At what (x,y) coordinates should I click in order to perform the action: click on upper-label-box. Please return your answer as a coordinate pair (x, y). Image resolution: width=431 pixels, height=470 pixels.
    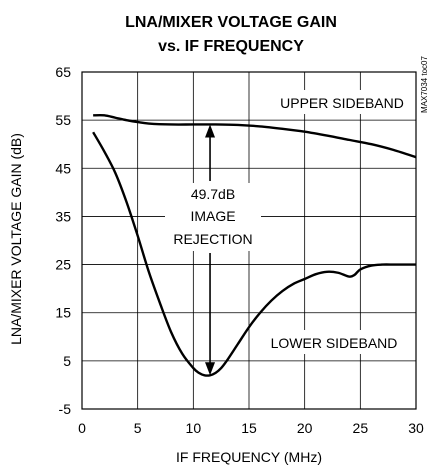
    Looking at the image, I should click on (342, 102).